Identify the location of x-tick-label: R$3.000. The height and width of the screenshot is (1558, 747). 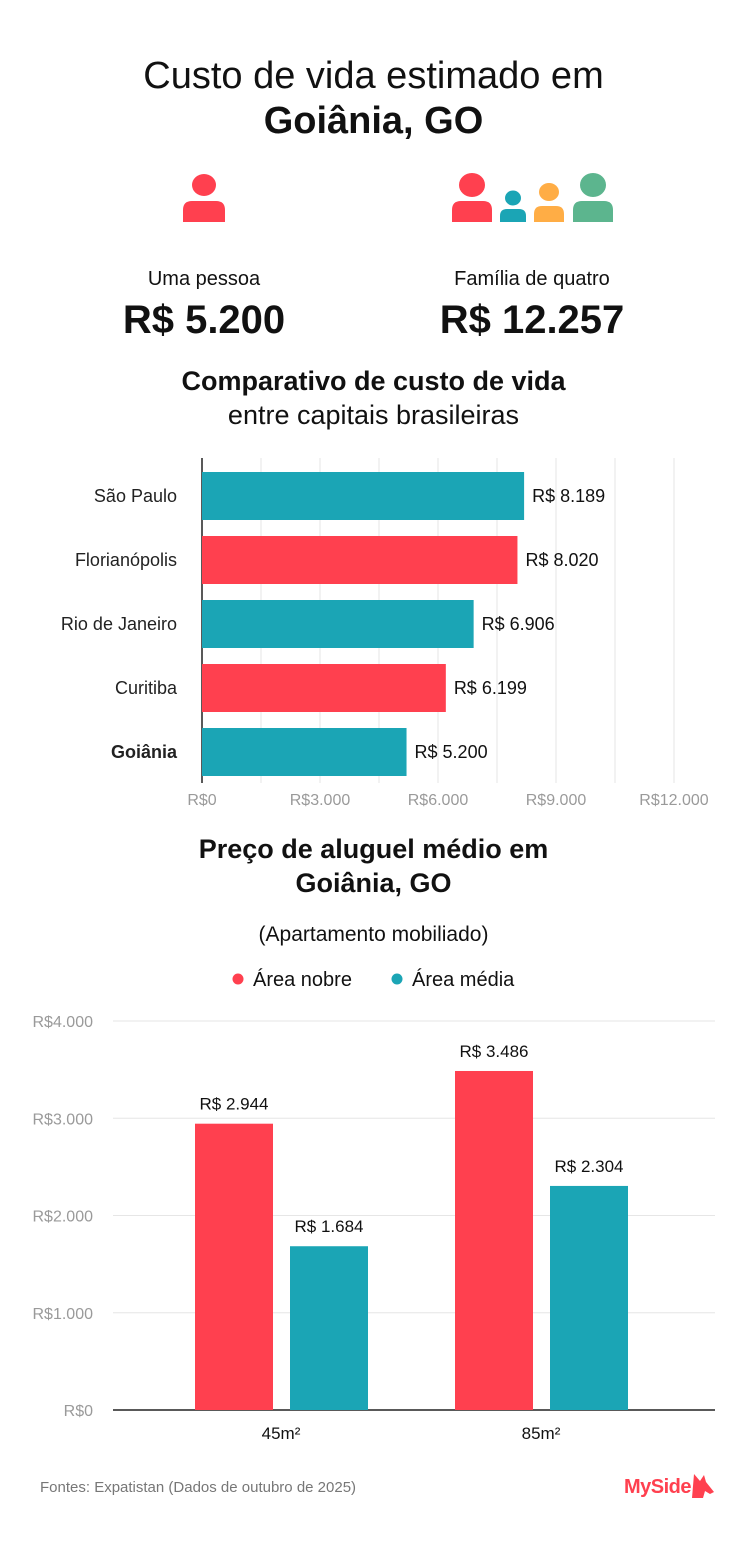
(320, 800).